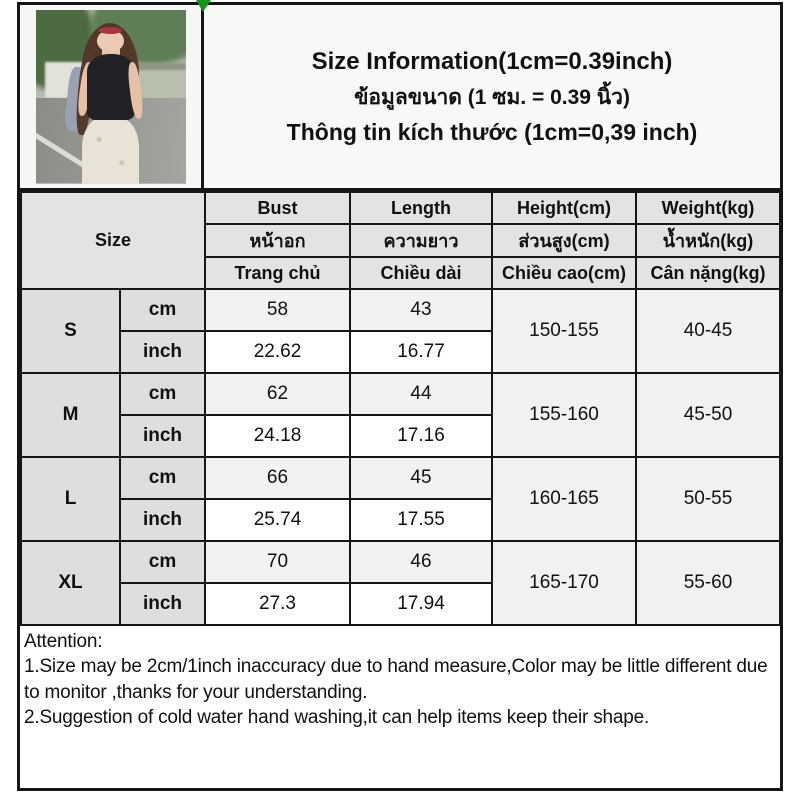 This screenshot has width=800, height=800. I want to click on title-thai: ข้อมูลขนาด (1 ซม. = 0.39 นิ้ว), so click(492, 97).